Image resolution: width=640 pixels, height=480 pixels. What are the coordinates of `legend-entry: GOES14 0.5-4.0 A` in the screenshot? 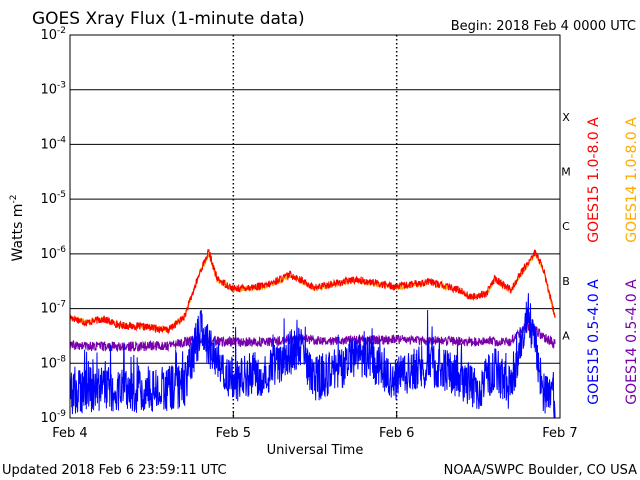 It's located at (632, 342).